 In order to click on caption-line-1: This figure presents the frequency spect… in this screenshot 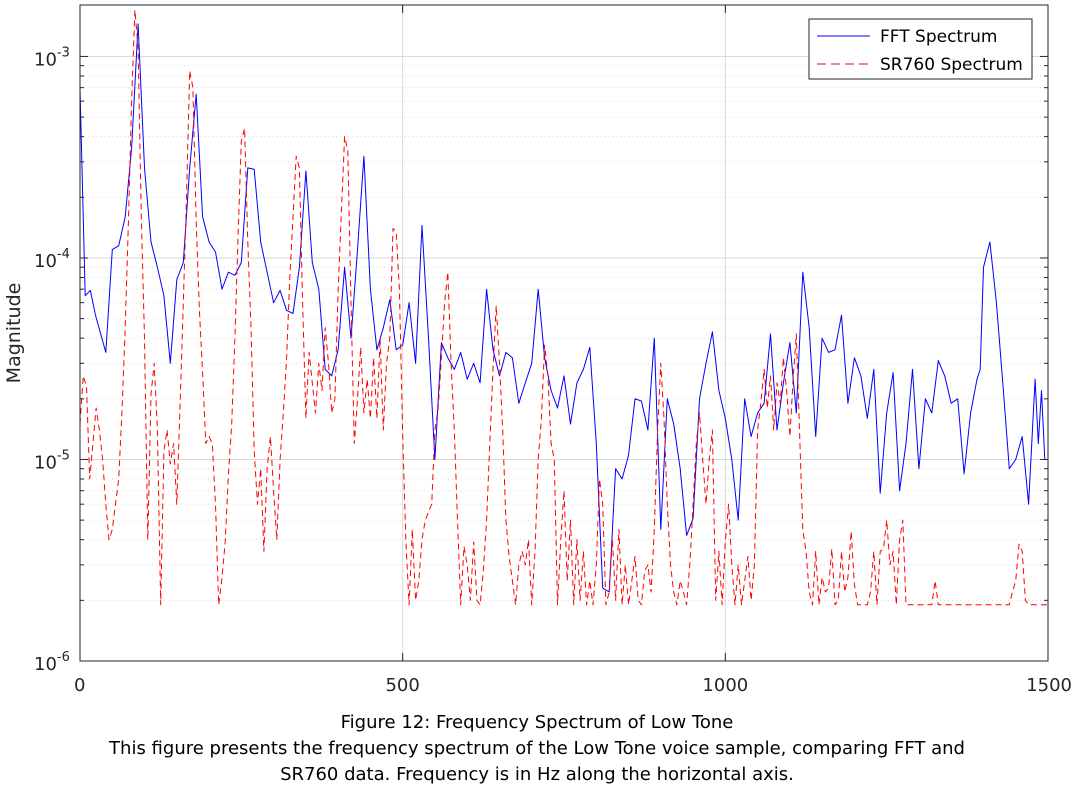, I will do `click(537, 748)`.